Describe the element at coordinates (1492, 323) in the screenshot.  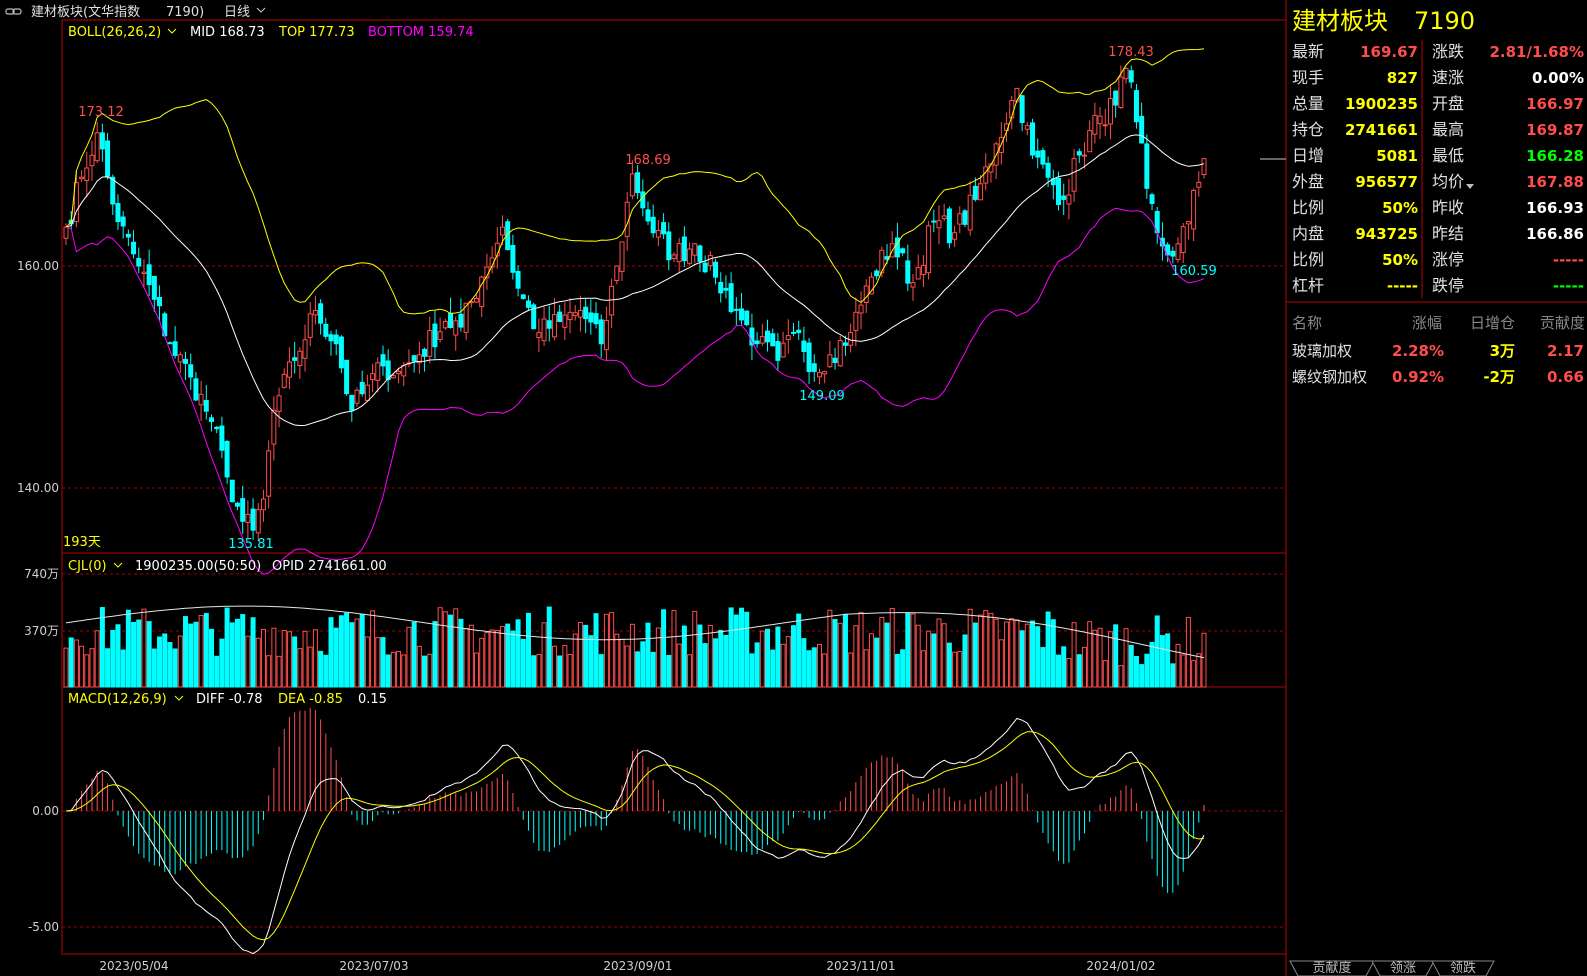
I see `contrib-header-oi: 日增仓` at that location.